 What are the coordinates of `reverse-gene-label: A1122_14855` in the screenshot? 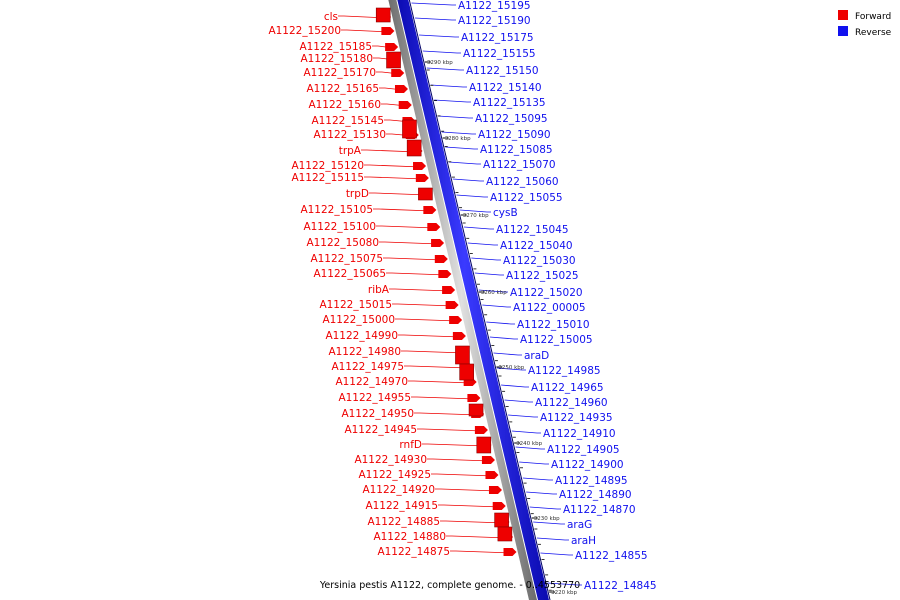 It's located at (611, 556).